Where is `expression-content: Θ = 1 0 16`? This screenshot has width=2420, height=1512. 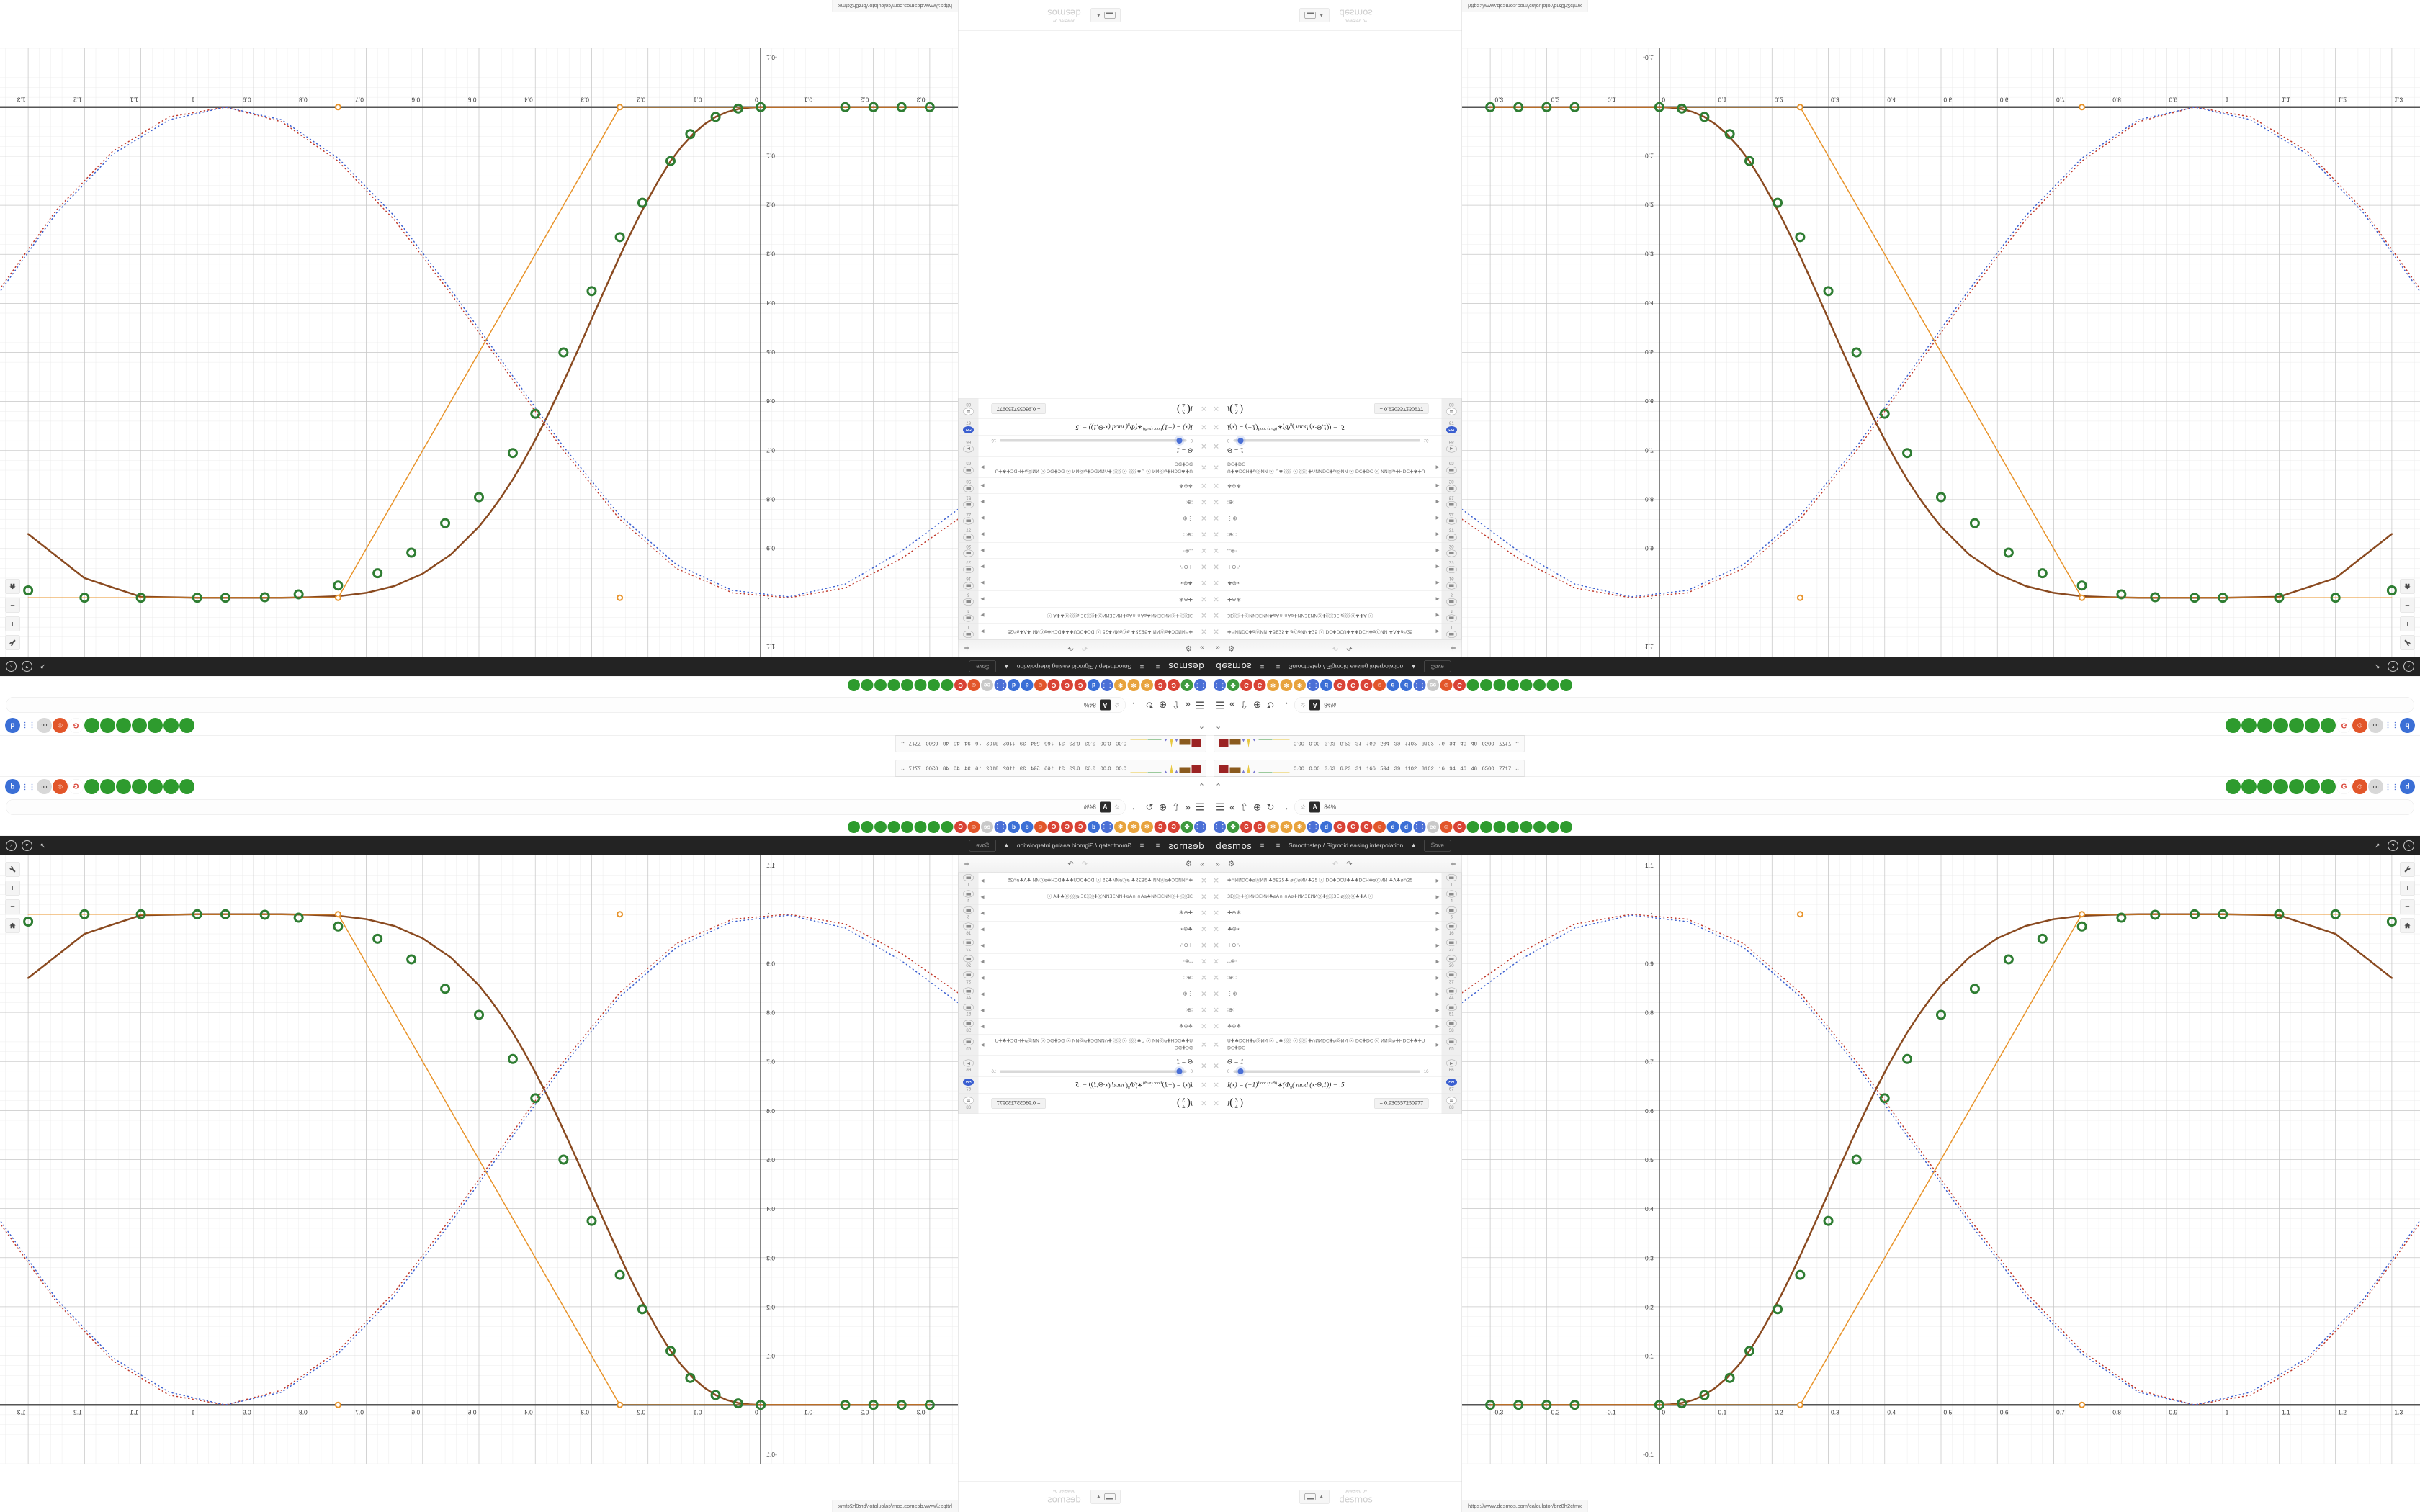
expression-content: Θ = 1 0 16 is located at coordinates (1328, 1066).